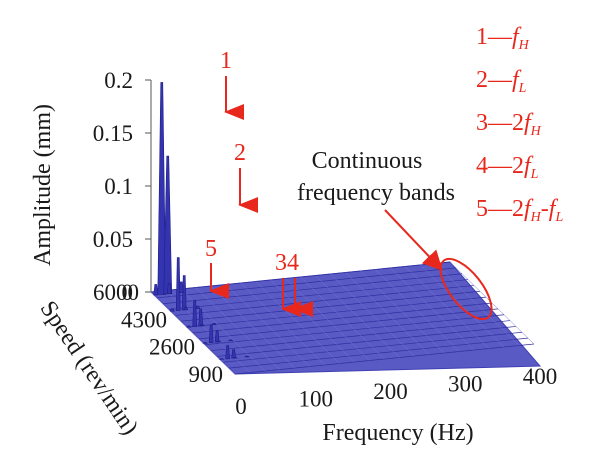 This screenshot has height=466, width=600. I want to click on z-axis-ticks: 0 0.05 0.1 0.15 0.2, so click(122, 186).